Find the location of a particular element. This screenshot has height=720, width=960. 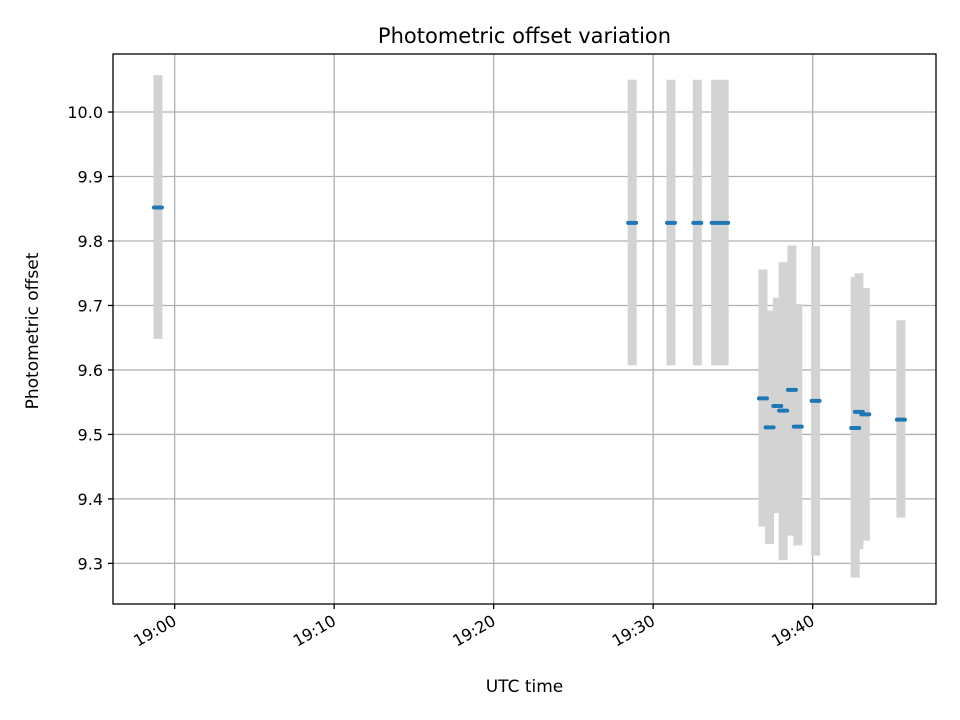

x-axis-label: UTC time is located at coordinates (525, 687).